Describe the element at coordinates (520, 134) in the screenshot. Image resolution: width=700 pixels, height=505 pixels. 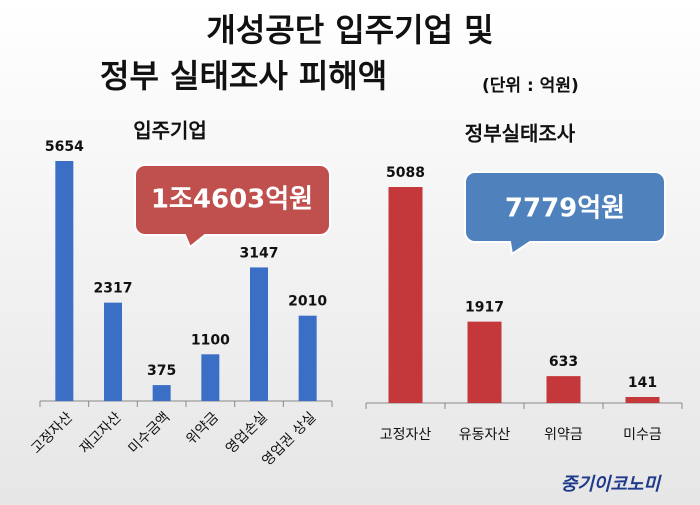
I see `chart-title: 정부실태조사` at that location.